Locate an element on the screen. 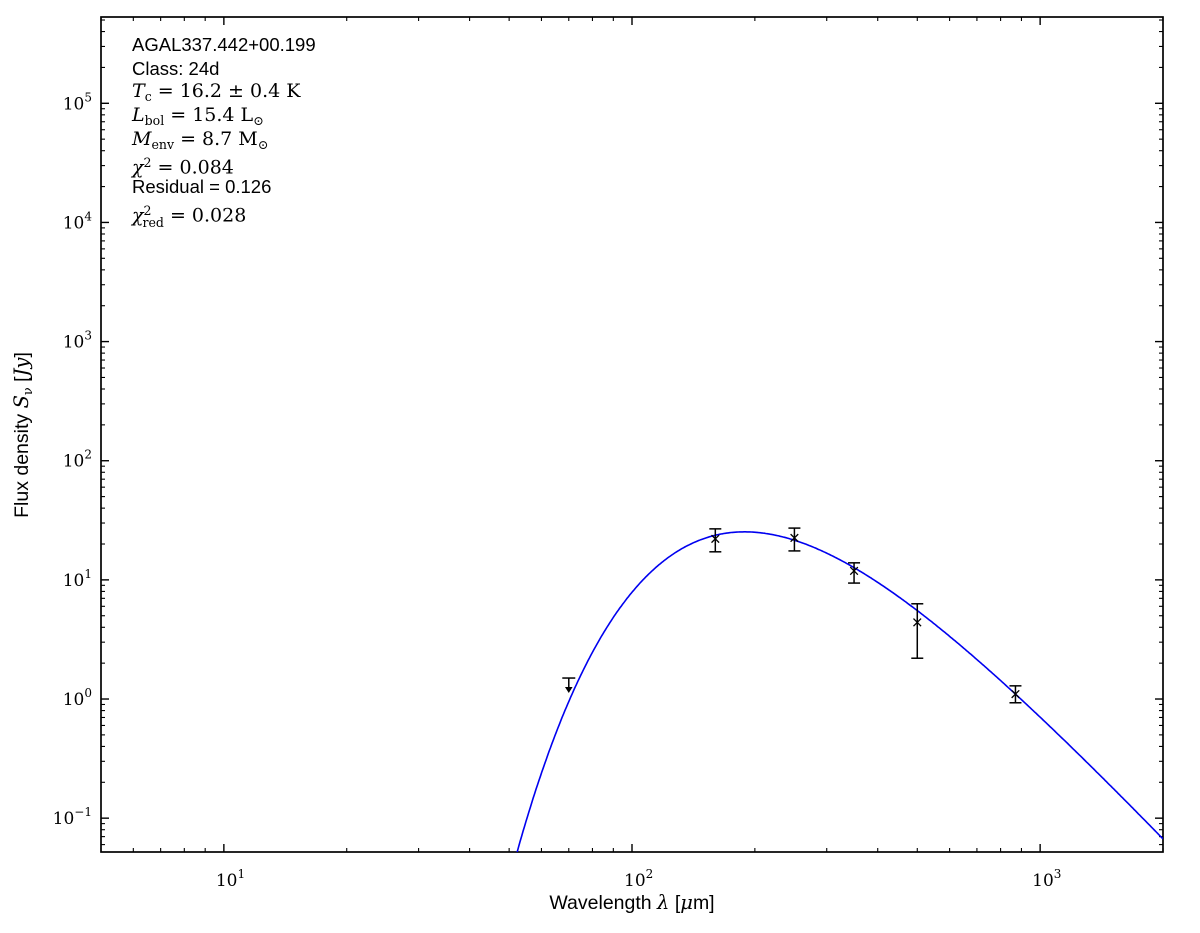 Image resolution: width=1200 pixels, height=933 pixels. x-axis-label: Wavelength λ [μm] is located at coordinates (632, 902).